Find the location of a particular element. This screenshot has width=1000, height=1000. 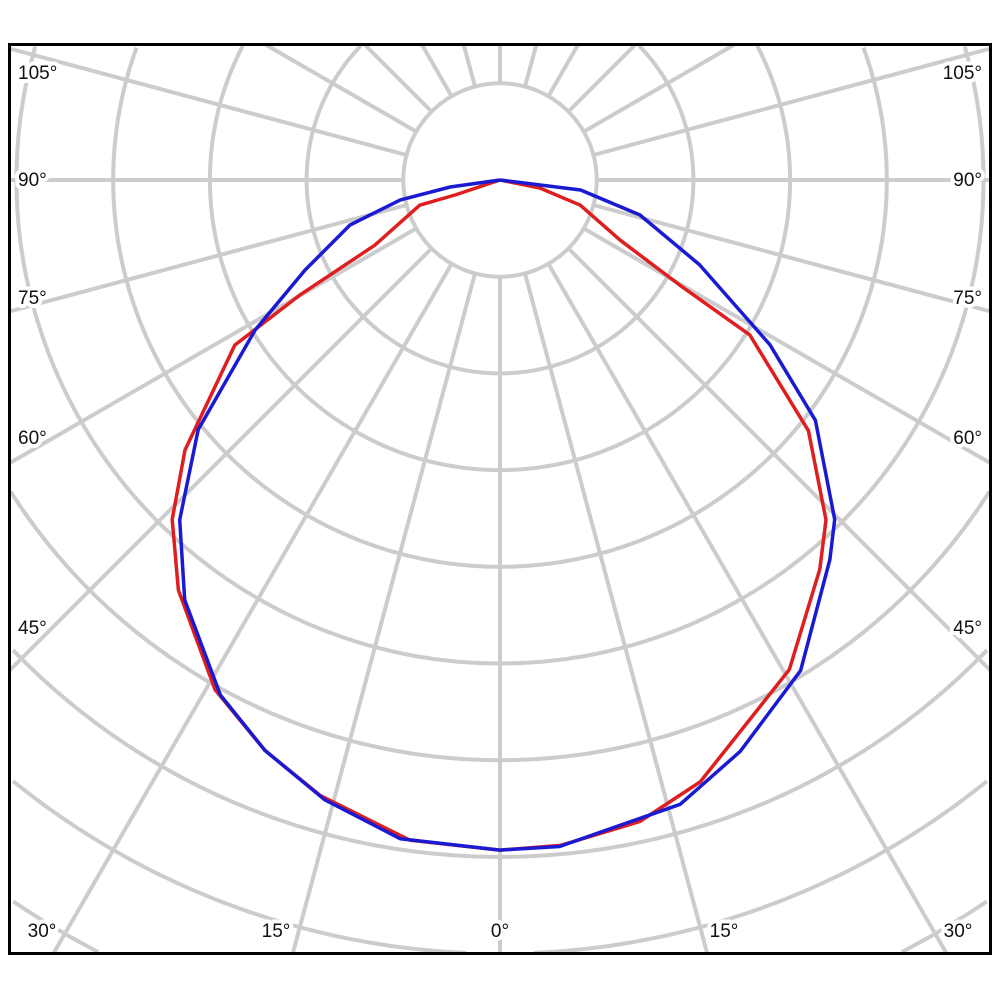

angle-label-bottom-15-left: 15° is located at coordinates (276, 931).